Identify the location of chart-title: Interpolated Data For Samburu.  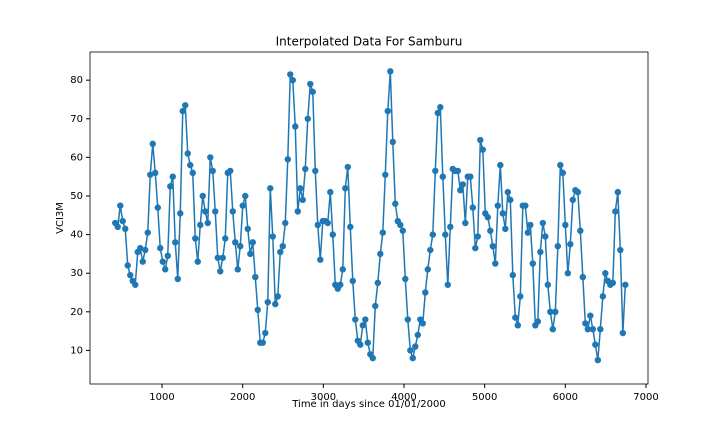
(369, 42).